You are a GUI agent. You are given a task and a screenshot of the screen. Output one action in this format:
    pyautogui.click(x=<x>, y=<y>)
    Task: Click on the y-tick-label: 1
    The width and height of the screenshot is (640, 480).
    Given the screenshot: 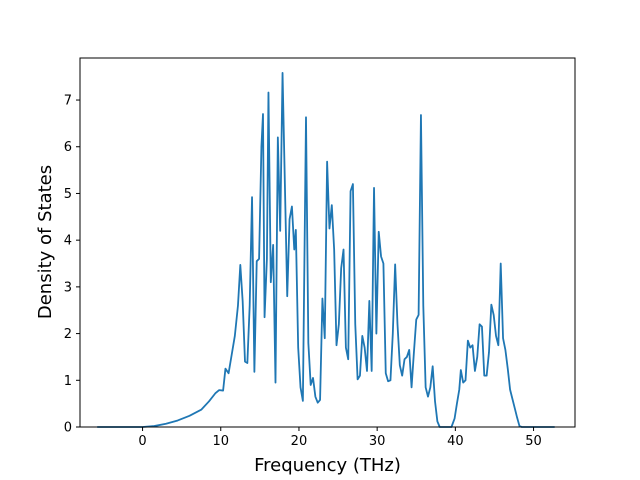 What is the action you would take?
    pyautogui.click(x=68, y=381)
    